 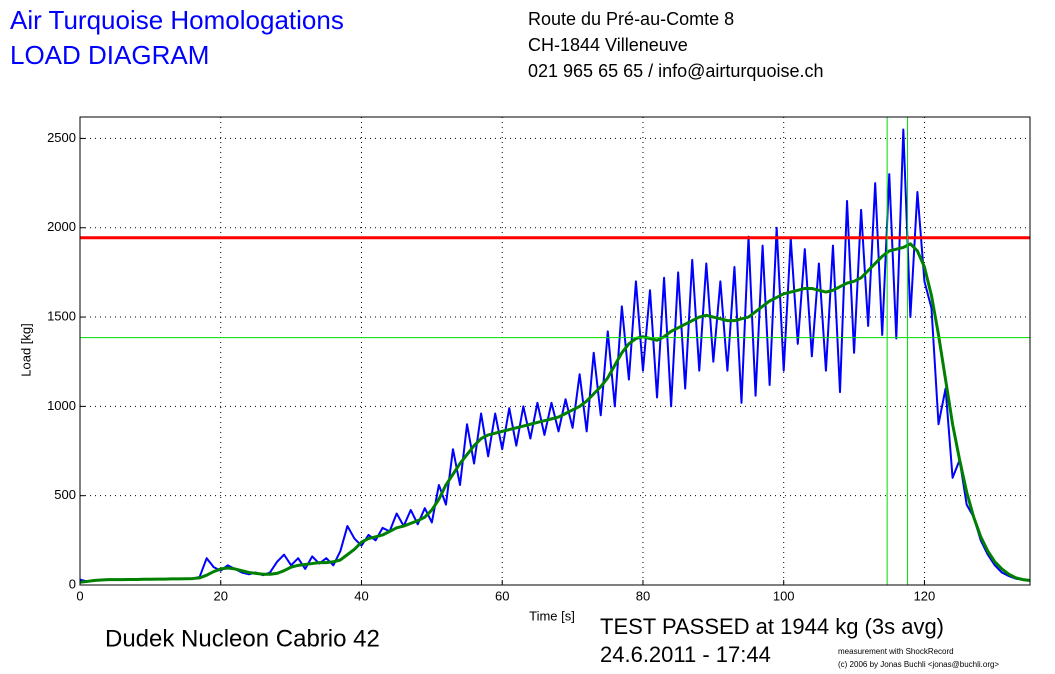 What do you see at coordinates (772, 626) in the screenshot?
I see `result: TEST PASSED at 1944 kg (3s avg)` at bounding box center [772, 626].